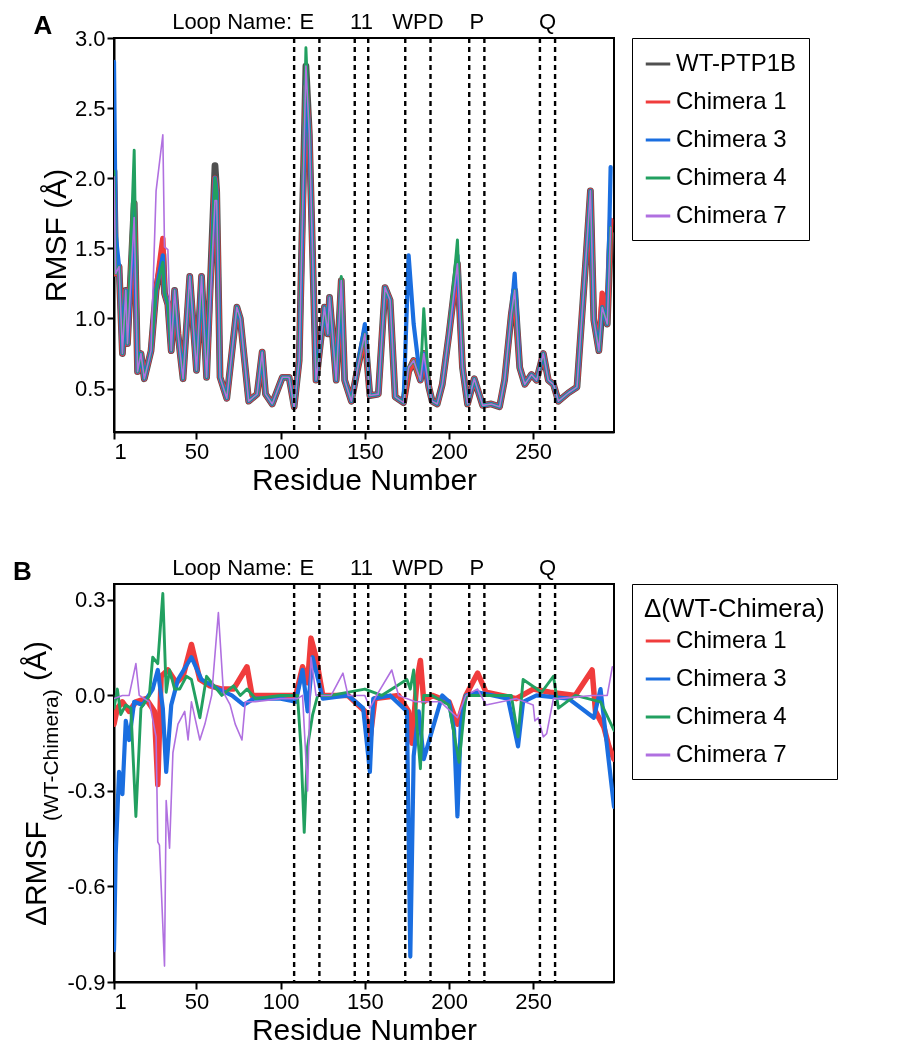 This screenshot has width=904, height=1061. Describe the element at coordinates (86, 886) in the screenshot. I see `y-tick-label: -0.6` at that location.